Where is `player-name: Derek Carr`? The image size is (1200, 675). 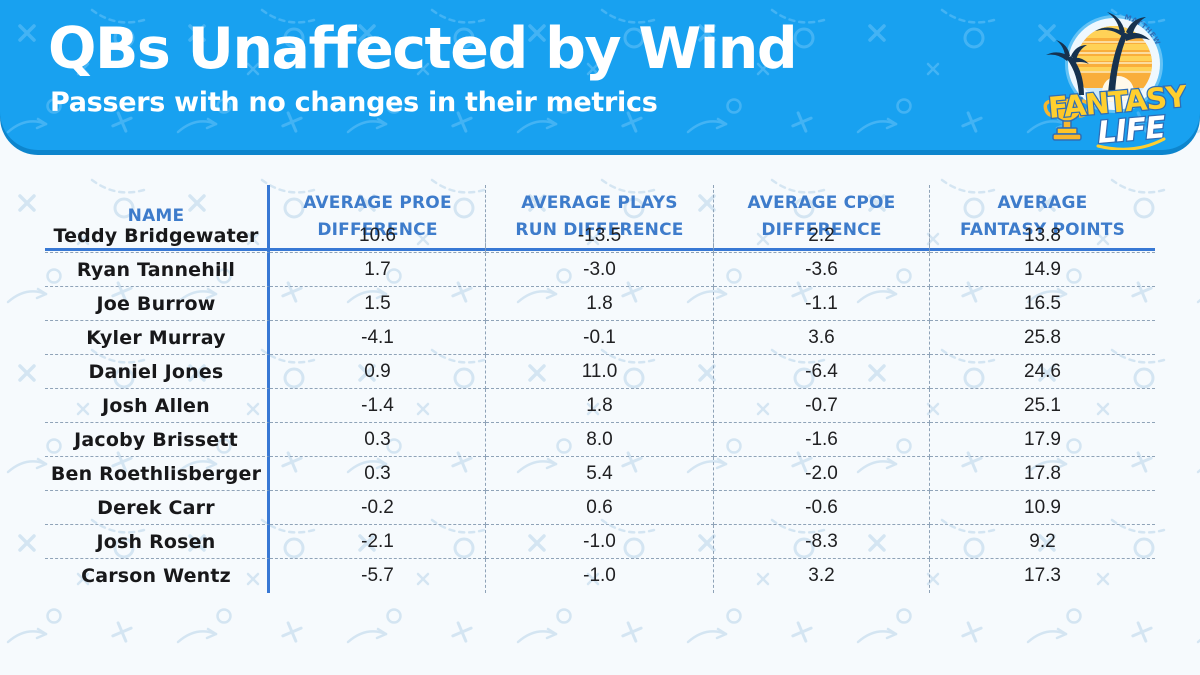 player-name: Derek Carr is located at coordinates (157, 508).